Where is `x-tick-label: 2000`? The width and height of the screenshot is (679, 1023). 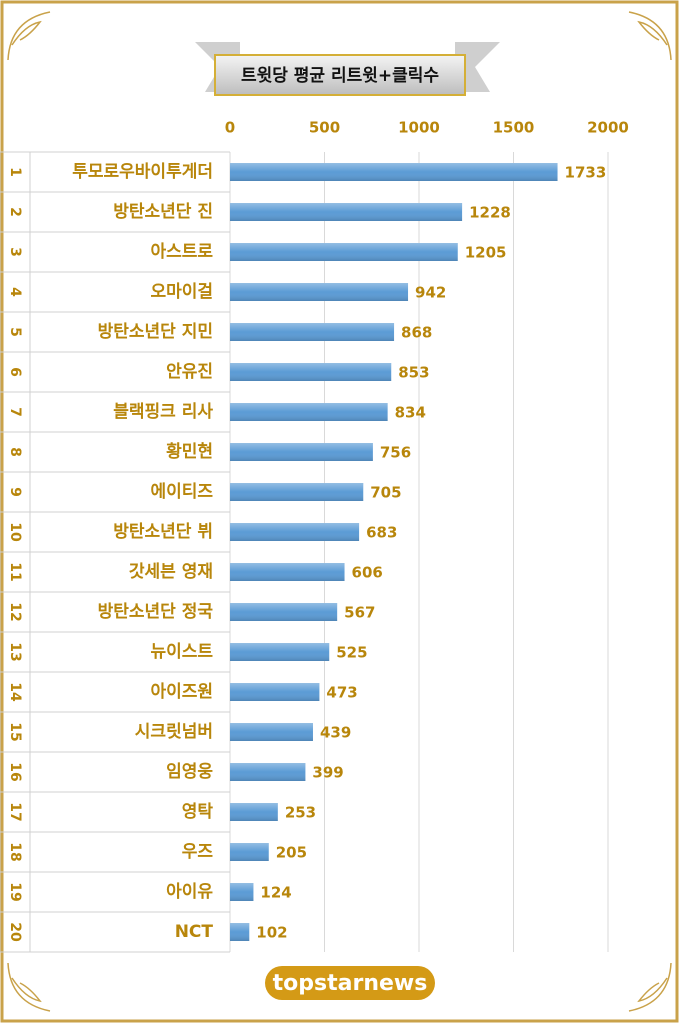 x-tick-label: 2000 is located at coordinates (608, 128).